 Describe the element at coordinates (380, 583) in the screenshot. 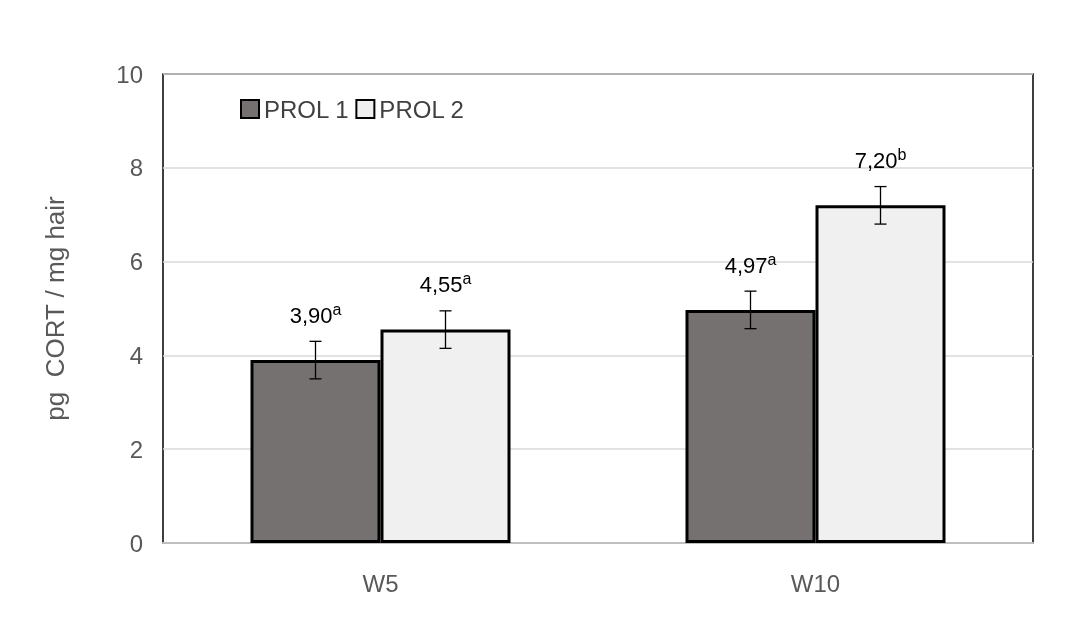

I see `x-tick-label: W5` at that location.